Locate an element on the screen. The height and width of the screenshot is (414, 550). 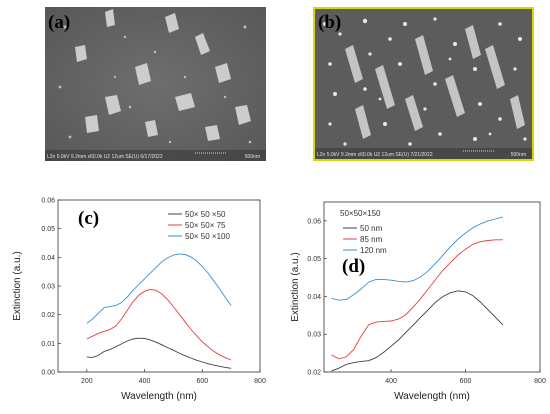
chart-c-ytick-label: 0.01 is located at coordinates (48, 344).